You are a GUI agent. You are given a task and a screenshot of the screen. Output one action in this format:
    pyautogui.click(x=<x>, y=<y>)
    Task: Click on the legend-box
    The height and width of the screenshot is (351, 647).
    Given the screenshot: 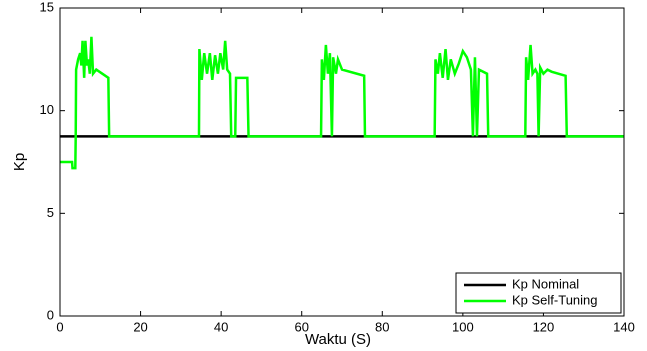 What is the action you would take?
    pyautogui.click(x=538, y=293)
    